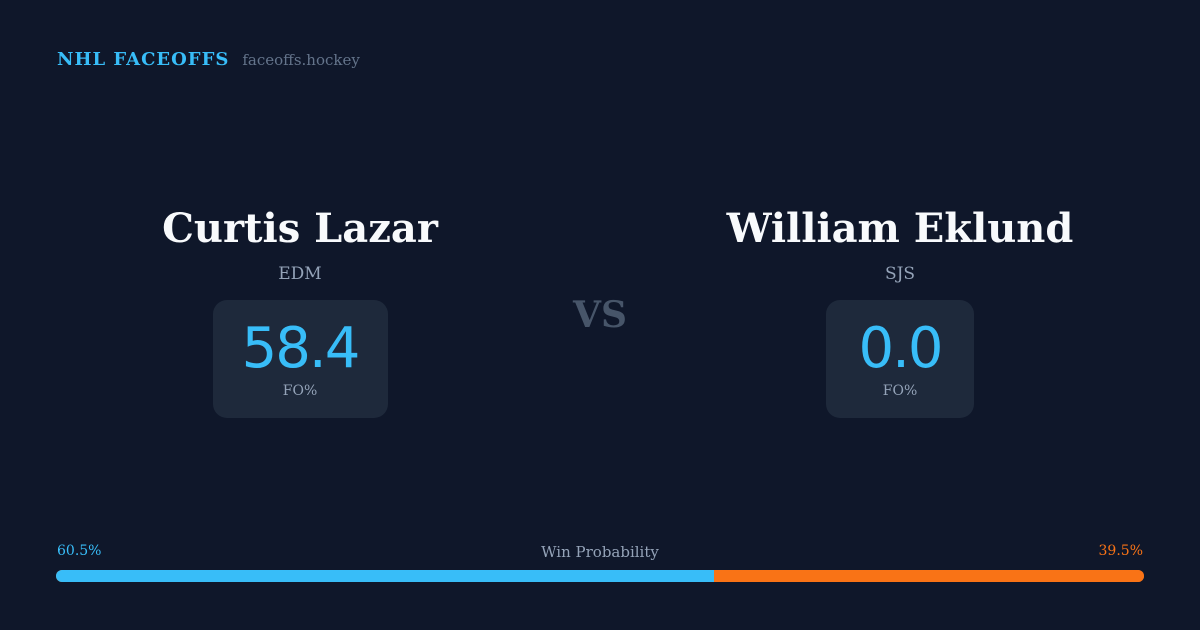 The height and width of the screenshot is (630, 1200). I want to click on left-probability-fill, so click(385, 576).